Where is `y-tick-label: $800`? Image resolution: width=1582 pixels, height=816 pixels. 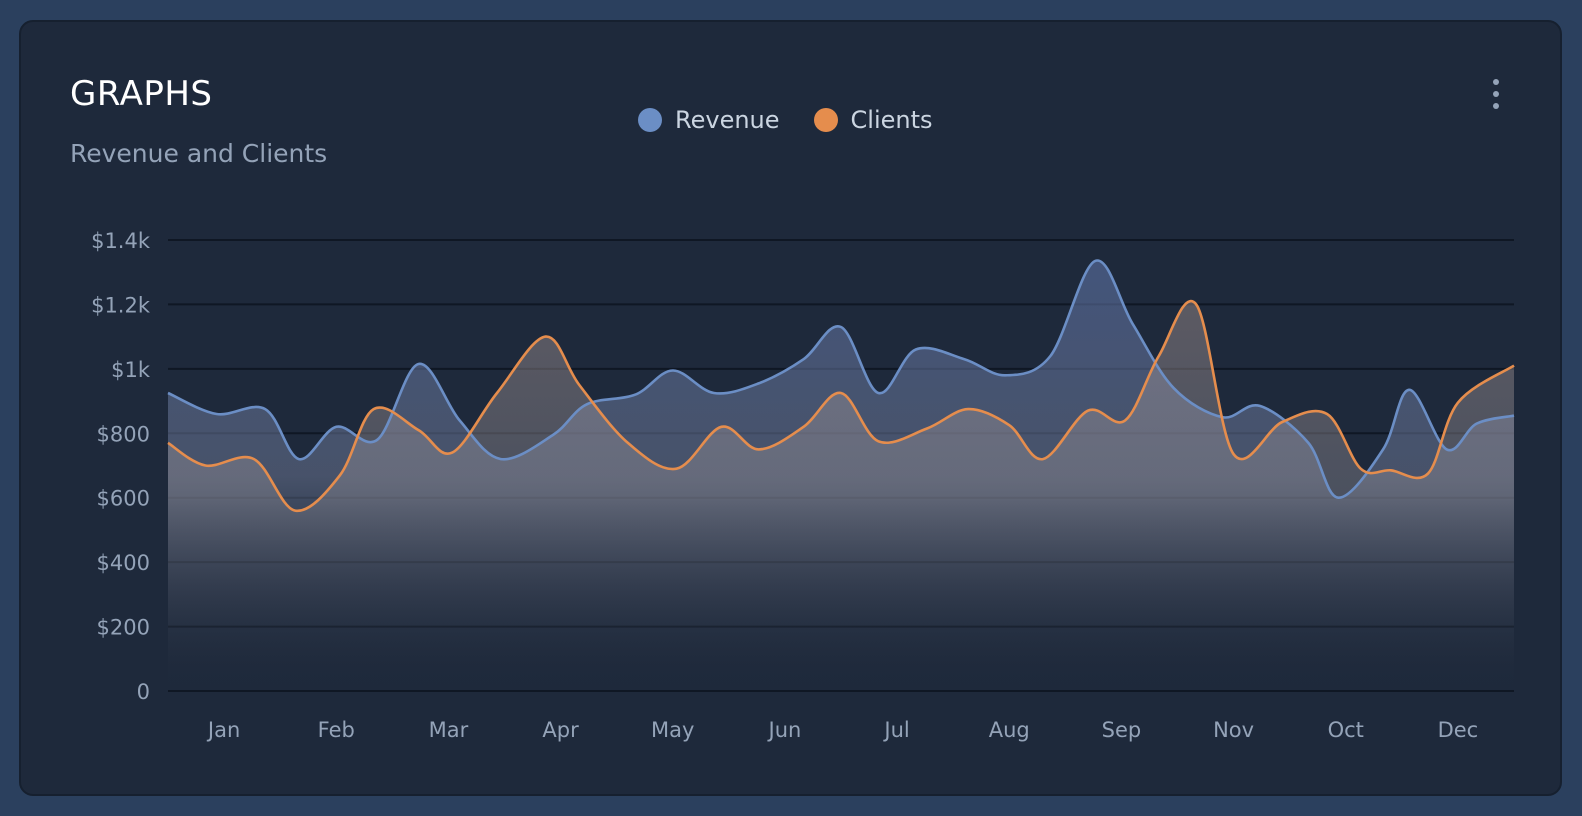 y-tick-label: $800 is located at coordinates (123, 434).